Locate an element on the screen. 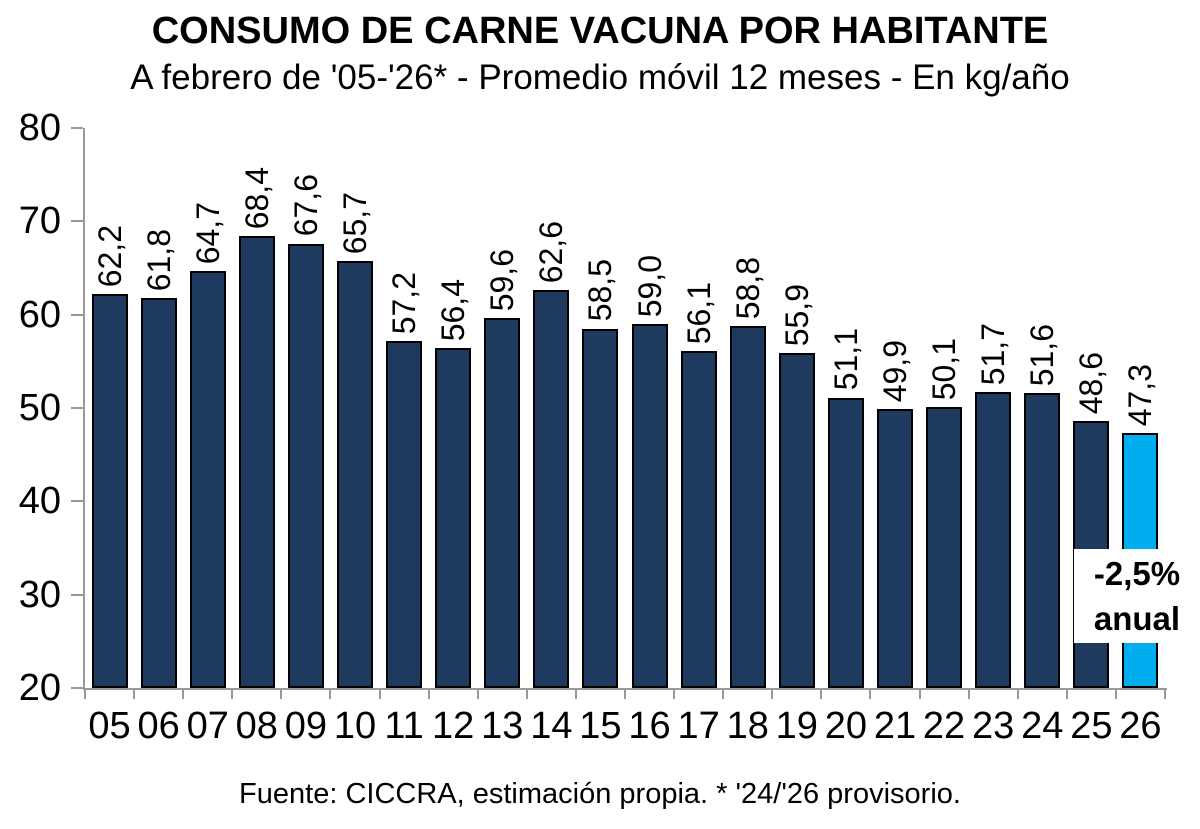  bar-value-label: 56,4 is located at coordinates (453, 310).